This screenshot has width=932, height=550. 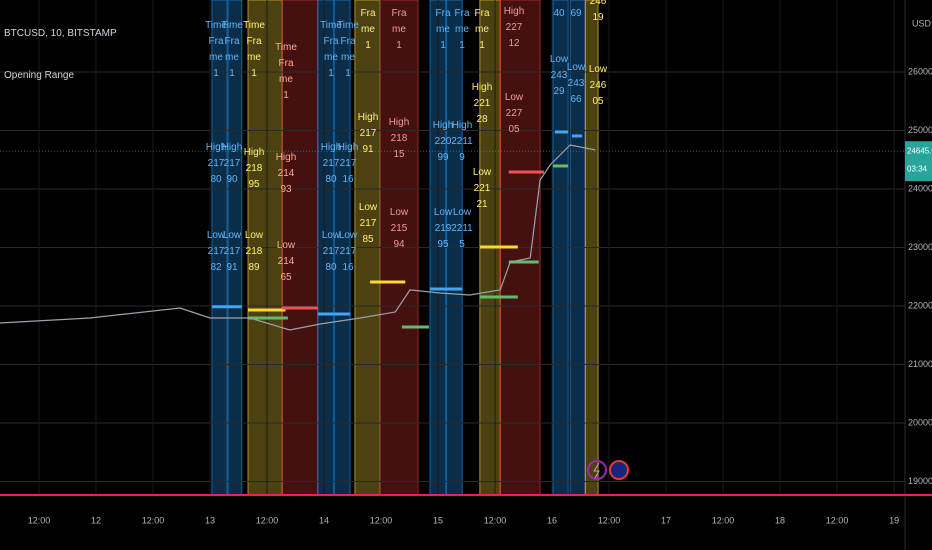 I want to click on annotation-low: Low 21782, so click(x=216, y=251).